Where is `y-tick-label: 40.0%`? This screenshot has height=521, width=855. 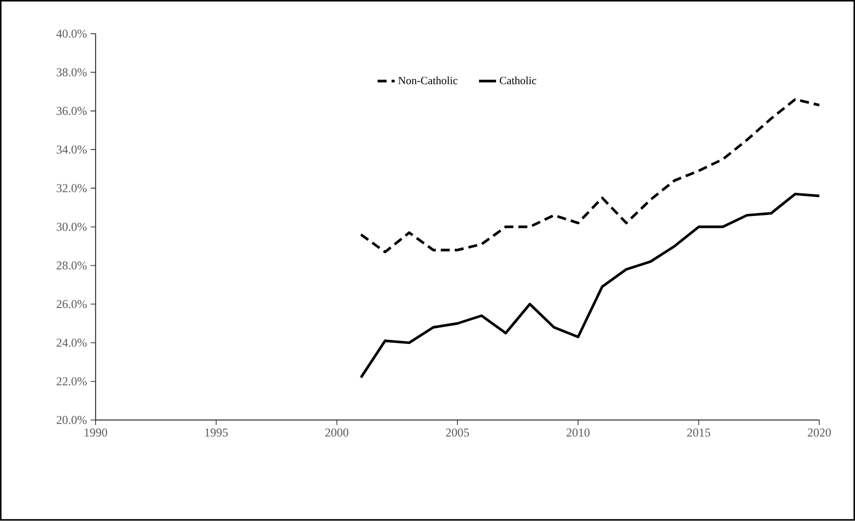
y-tick-label: 40.0% is located at coordinates (71, 34).